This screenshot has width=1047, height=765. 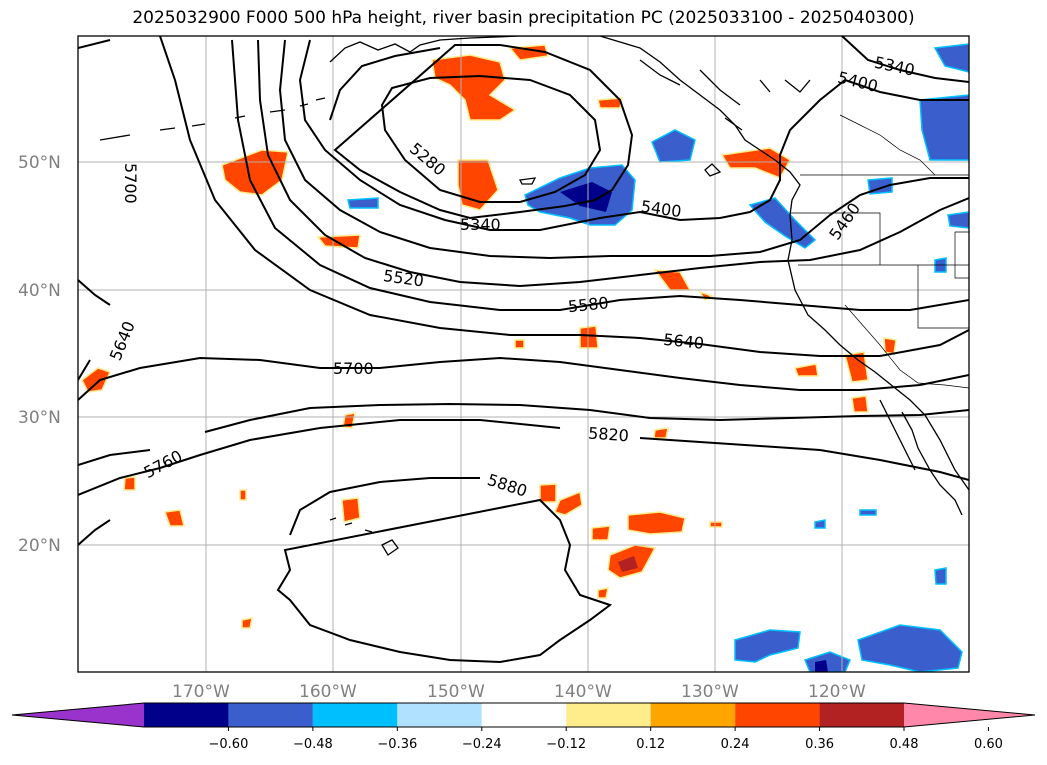 What do you see at coordinates (397, 744) in the screenshot?
I see `colorbar-tick-label: −0.36` at bounding box center [397, 744].